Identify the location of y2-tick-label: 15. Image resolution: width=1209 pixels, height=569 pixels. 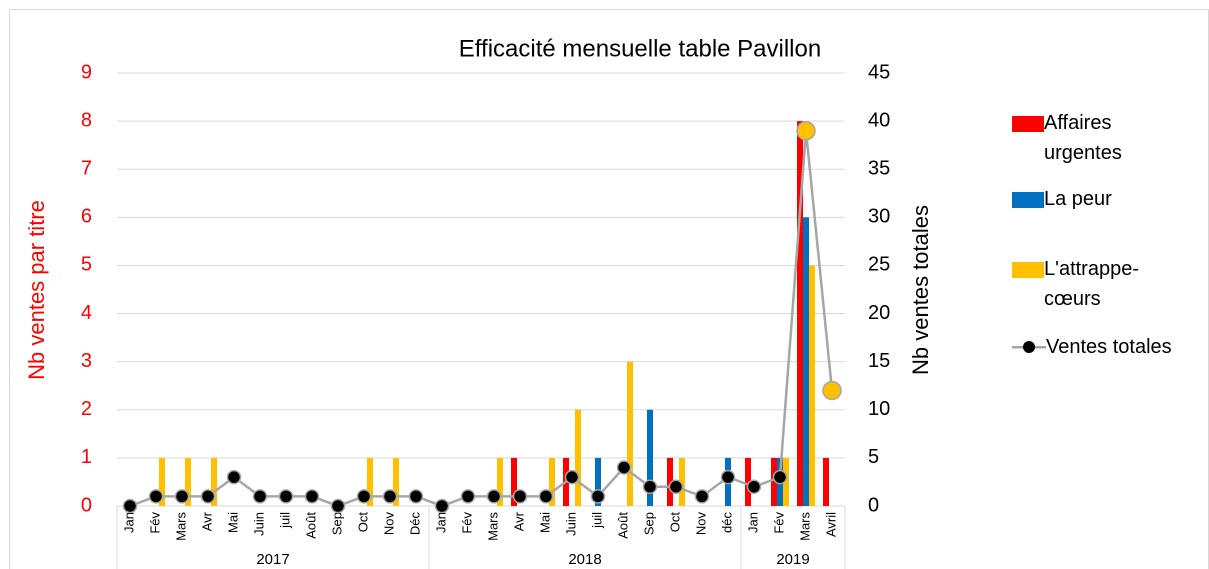
(879, 361).